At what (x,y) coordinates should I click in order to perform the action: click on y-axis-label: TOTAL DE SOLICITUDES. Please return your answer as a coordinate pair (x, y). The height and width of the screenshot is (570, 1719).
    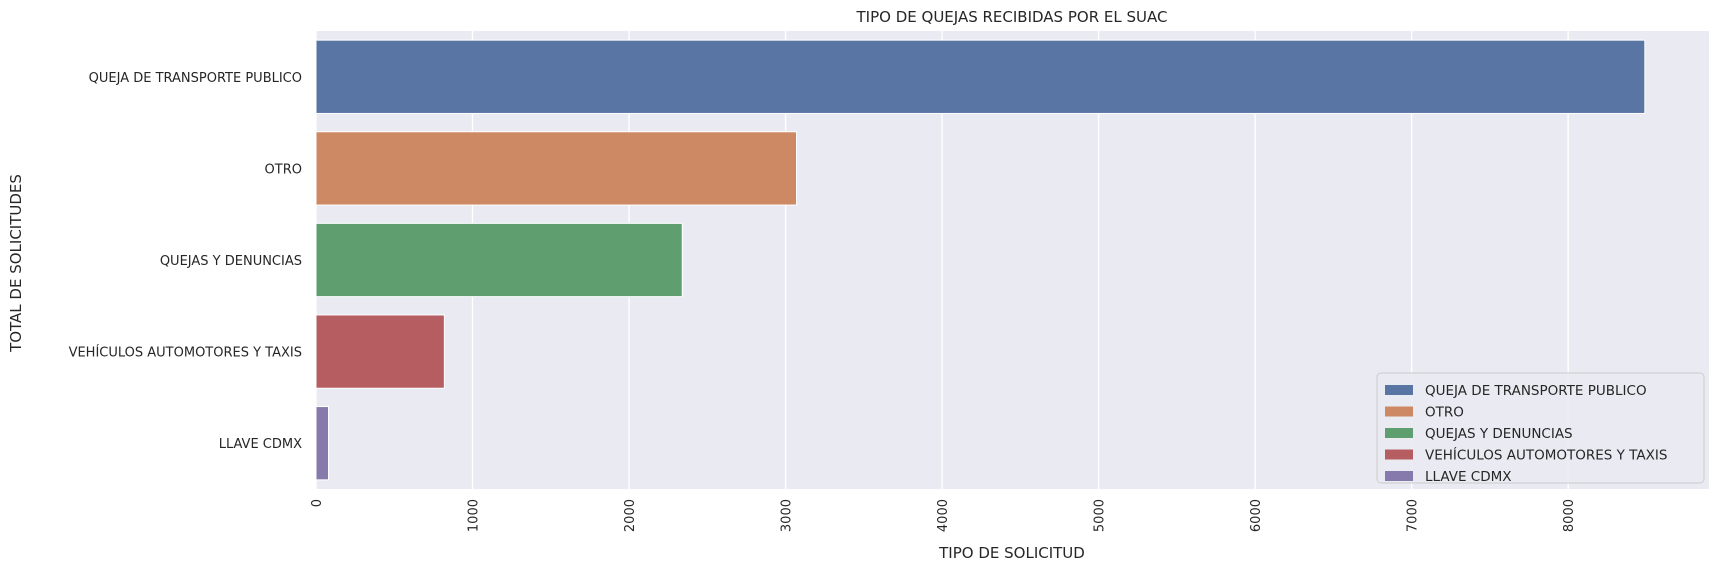
    Looking at the image, I should click on (16, 263).